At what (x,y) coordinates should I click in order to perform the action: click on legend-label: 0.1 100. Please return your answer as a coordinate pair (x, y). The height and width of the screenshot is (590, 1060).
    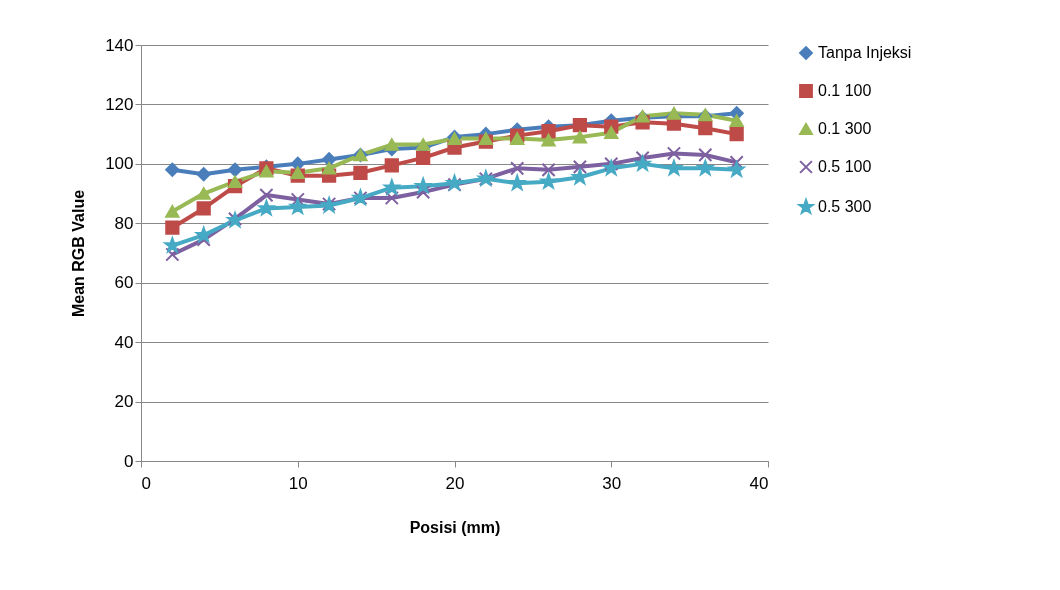
    Looking at the image, I should click on (845, 90).